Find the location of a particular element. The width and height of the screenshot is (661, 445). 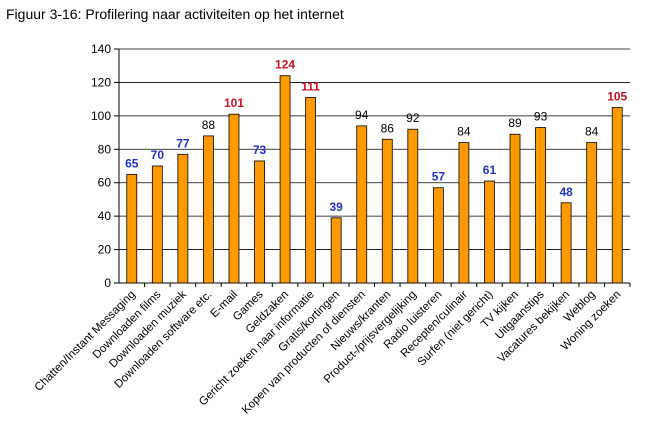

data-label: 77 is located at coordinates (183, 143).